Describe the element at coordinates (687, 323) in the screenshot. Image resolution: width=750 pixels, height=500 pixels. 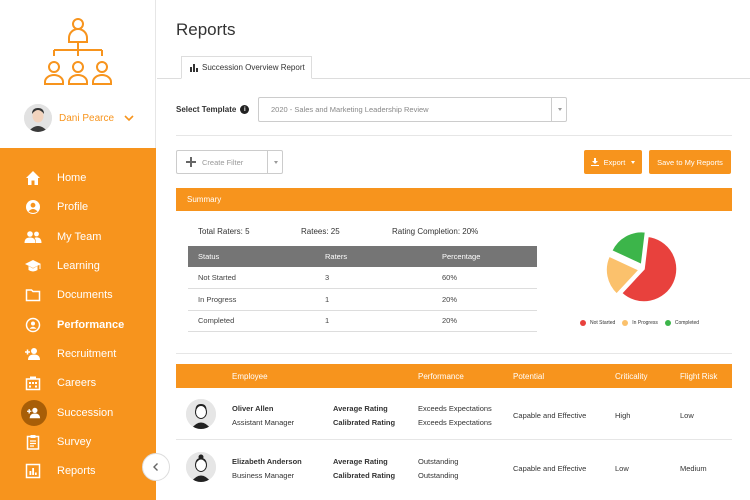
I see `legend-label: Completed` at that location.